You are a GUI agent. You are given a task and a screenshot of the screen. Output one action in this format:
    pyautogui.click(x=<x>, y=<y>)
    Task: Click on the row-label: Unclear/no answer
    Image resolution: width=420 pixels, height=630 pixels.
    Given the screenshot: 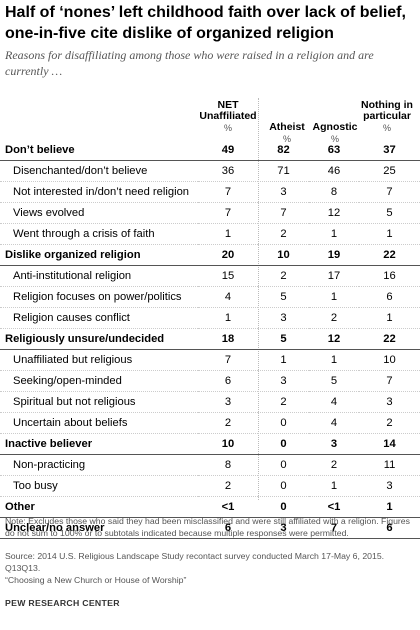 What is the action you would take?
    pyautogui.click(x=55, y=528)
    